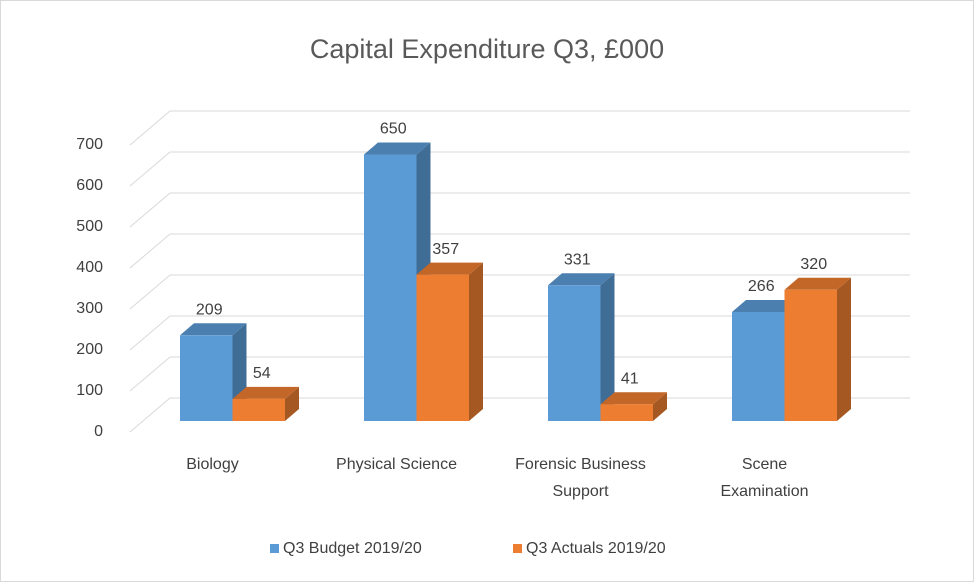 This screenshot has width=975, height=583. Describe the element at coordinates (89, 390) in the screenshot. I see `y-tick-label: 100` at that location.